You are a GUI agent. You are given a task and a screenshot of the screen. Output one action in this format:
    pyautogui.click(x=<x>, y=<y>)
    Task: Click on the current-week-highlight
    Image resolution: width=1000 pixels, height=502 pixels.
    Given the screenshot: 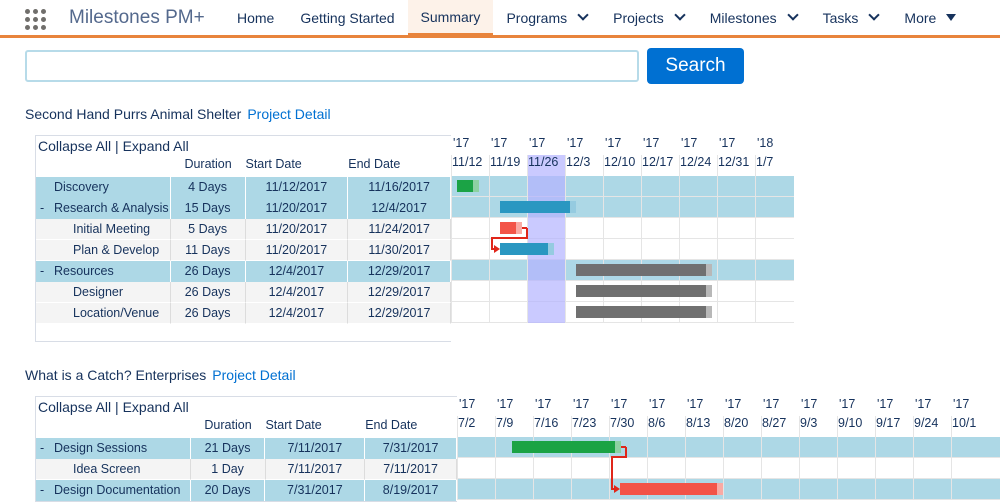 What is the action you would take?
    pyautogui.click(x=546, y=239)
    